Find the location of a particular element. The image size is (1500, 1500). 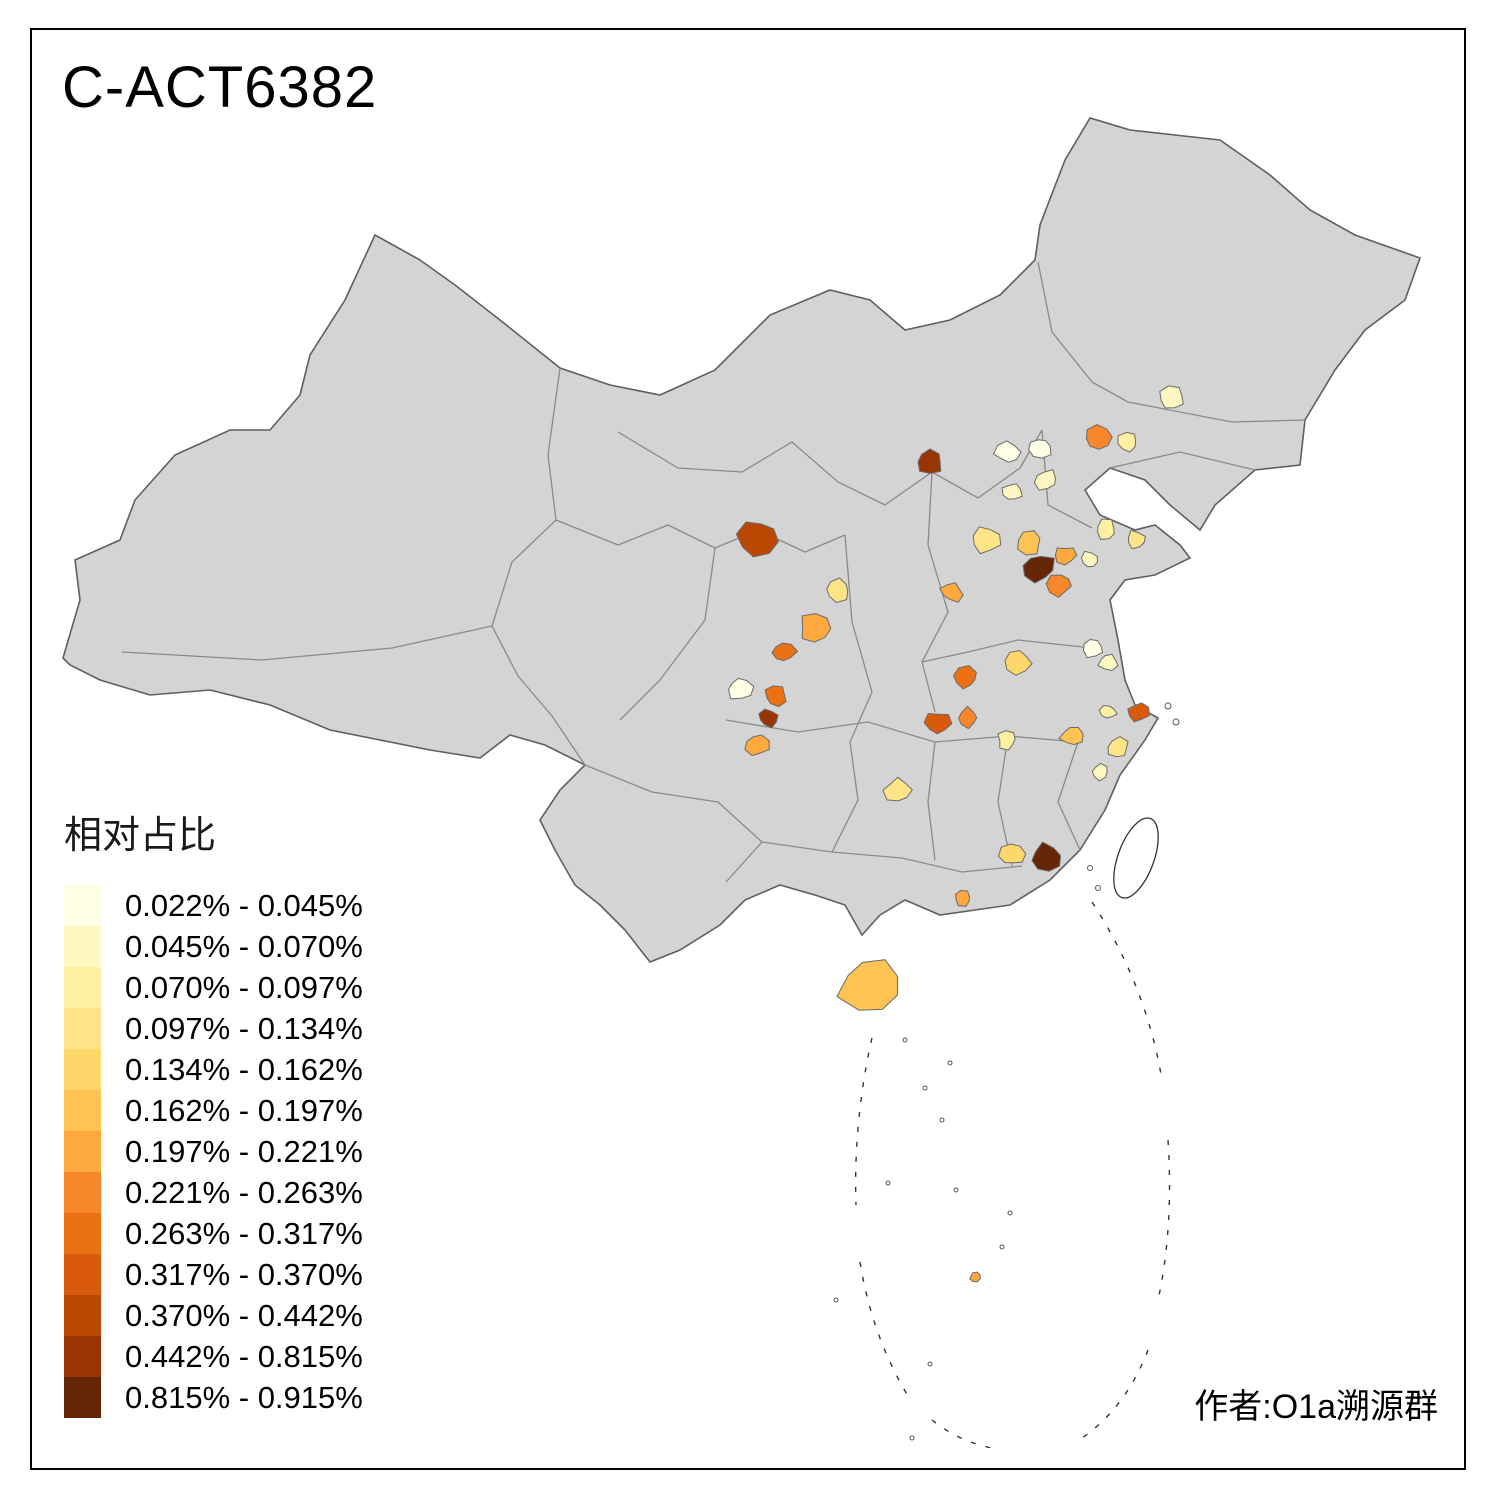

legend-entry: 0.097% - 0.134% is located at coordinates (213, 1028).